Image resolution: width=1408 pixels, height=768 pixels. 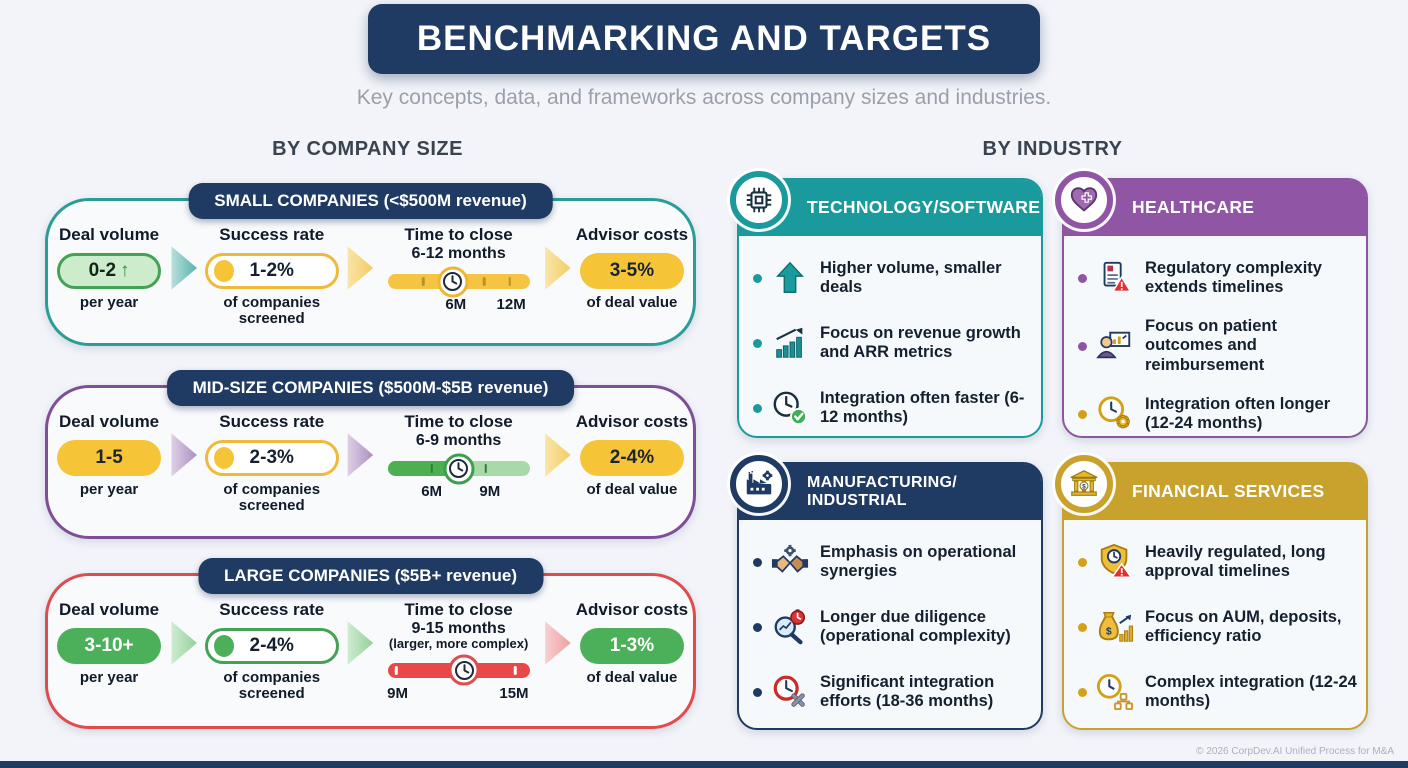 I want to click on success-rate-value: 1-2%, so click(x=271, y=270).